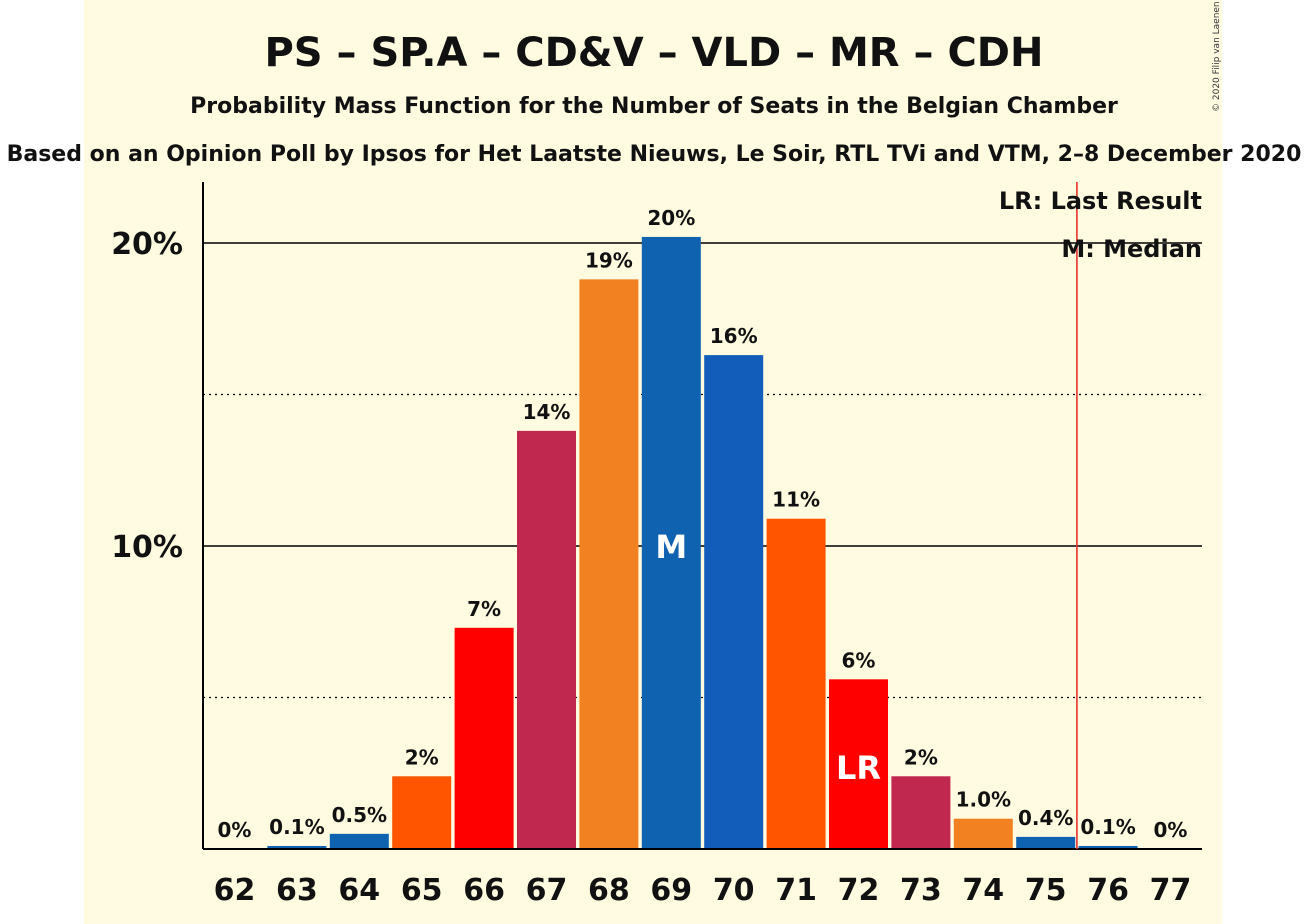 The width and height of the screenshot is (1308, 924). I want to click on data-label-seat-67: 14%, so click(547, 412).